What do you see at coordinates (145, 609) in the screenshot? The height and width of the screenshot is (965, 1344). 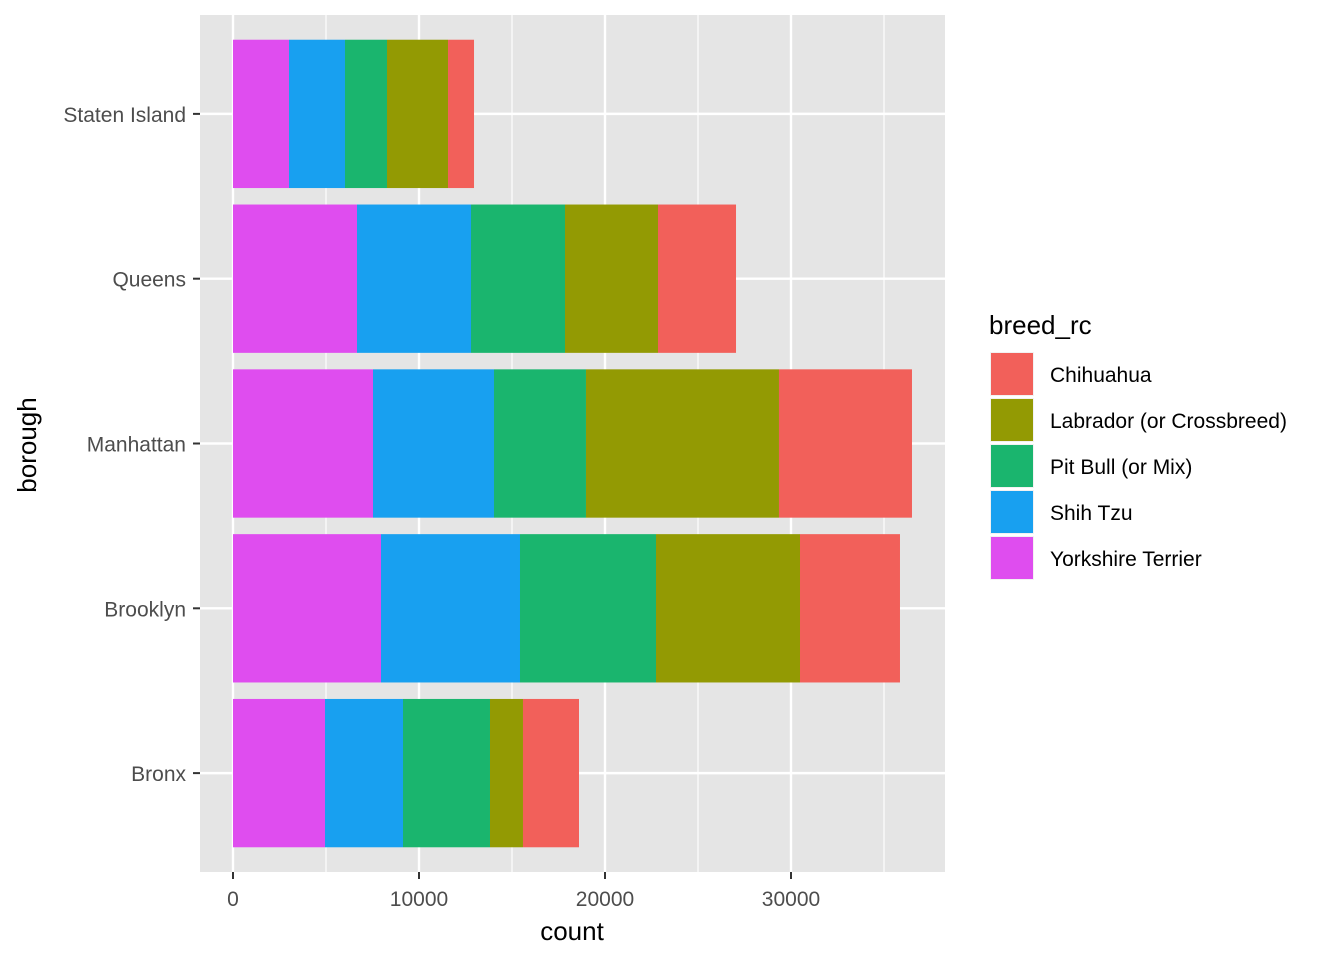 I see `y-tick-label: Brooklyn` at bounding box center [145, 609].